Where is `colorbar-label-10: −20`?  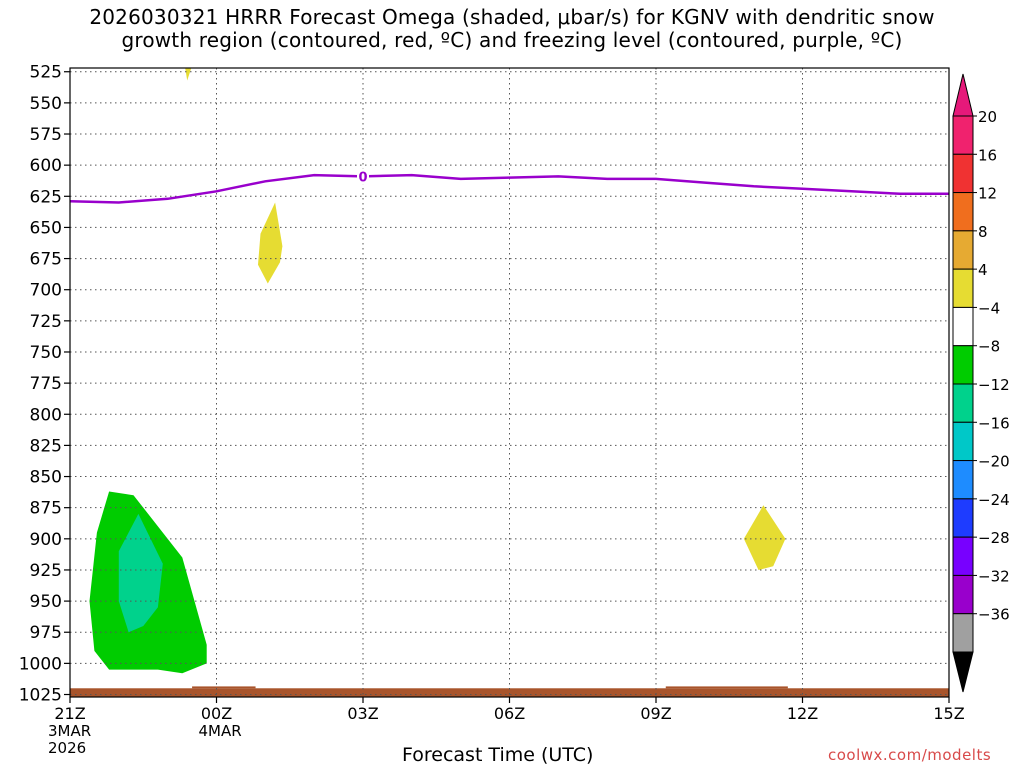 colorbar-label-10: −20 is located at coordinates (994, 462).